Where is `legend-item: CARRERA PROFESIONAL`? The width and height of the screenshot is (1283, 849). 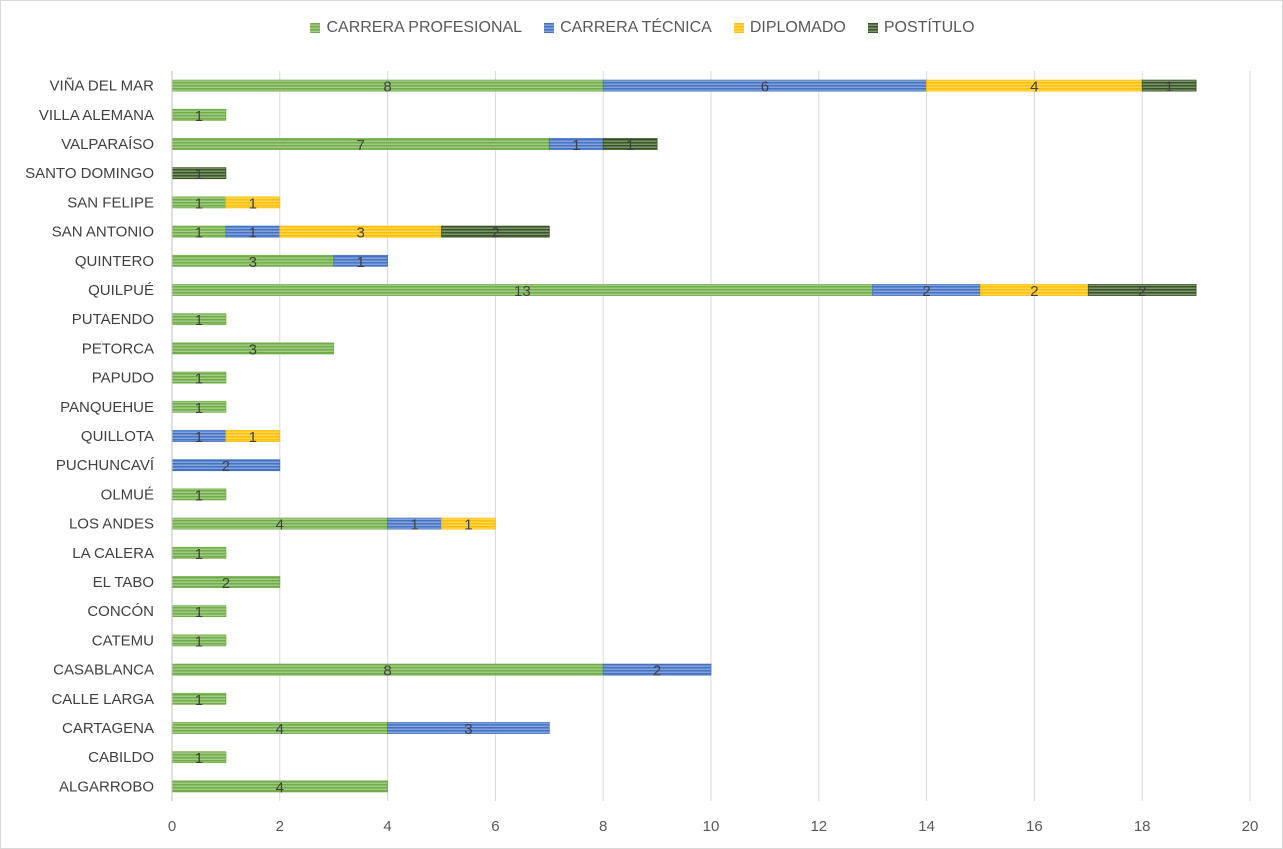 legend-item: CARRERA PROFESIONAL is located at coordinates (416, 28).